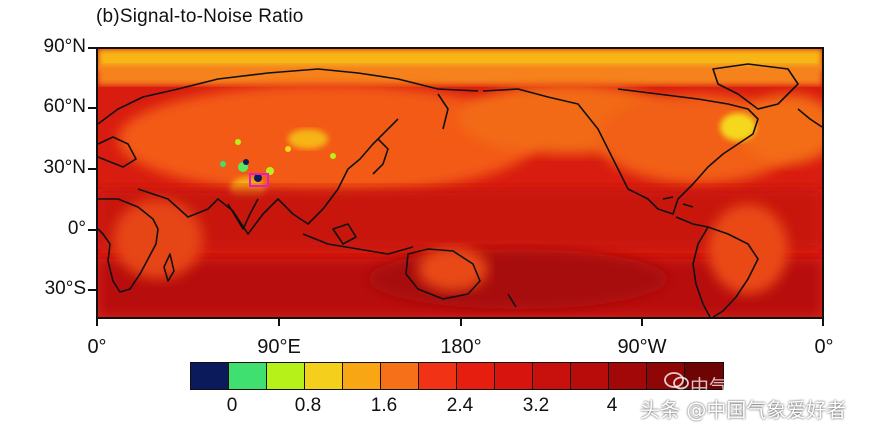 Image resolution: width=884 pixels, height=428 pixels. Describe the element at coordinates (757, 387) in the screenshot. I see `watermark-line1: 中气爱科技新知` at that location.